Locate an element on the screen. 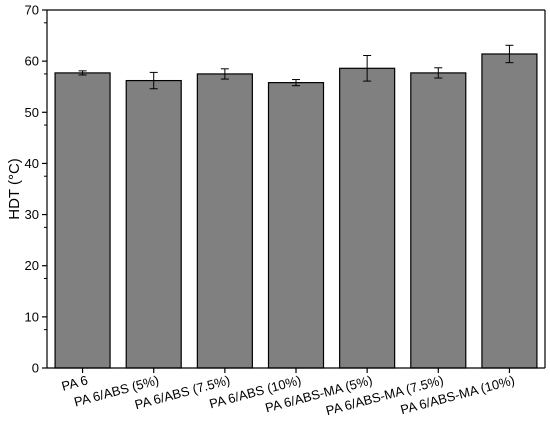 The width and height of the screenshot is (550, 432). y-ticks-group: 0 10 20 30 40 50 60 70 is located at coordinates (36, 189).